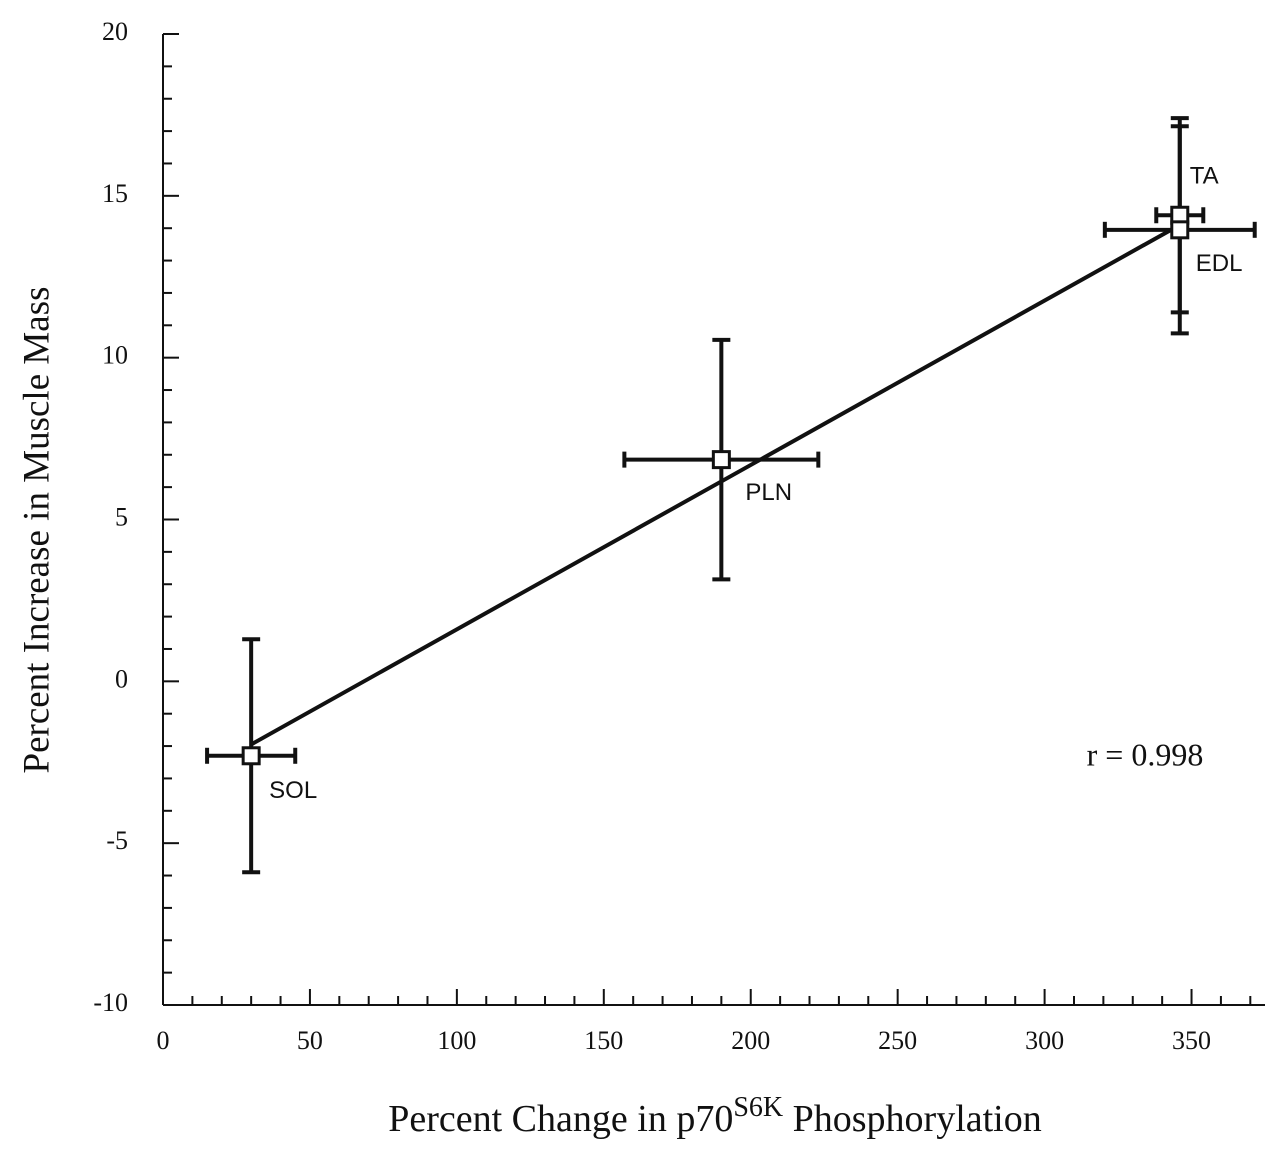 This screenshot has height=1160, width=1284. What do you see at coordinates (750, 1040) in the screenshot?
I see `x-tick-label: 200` at bounding box center [750, 1040].